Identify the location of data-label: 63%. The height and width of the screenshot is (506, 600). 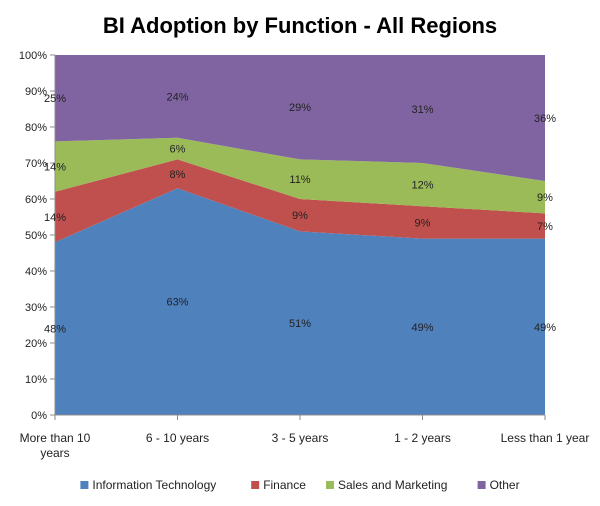
(177, 303).